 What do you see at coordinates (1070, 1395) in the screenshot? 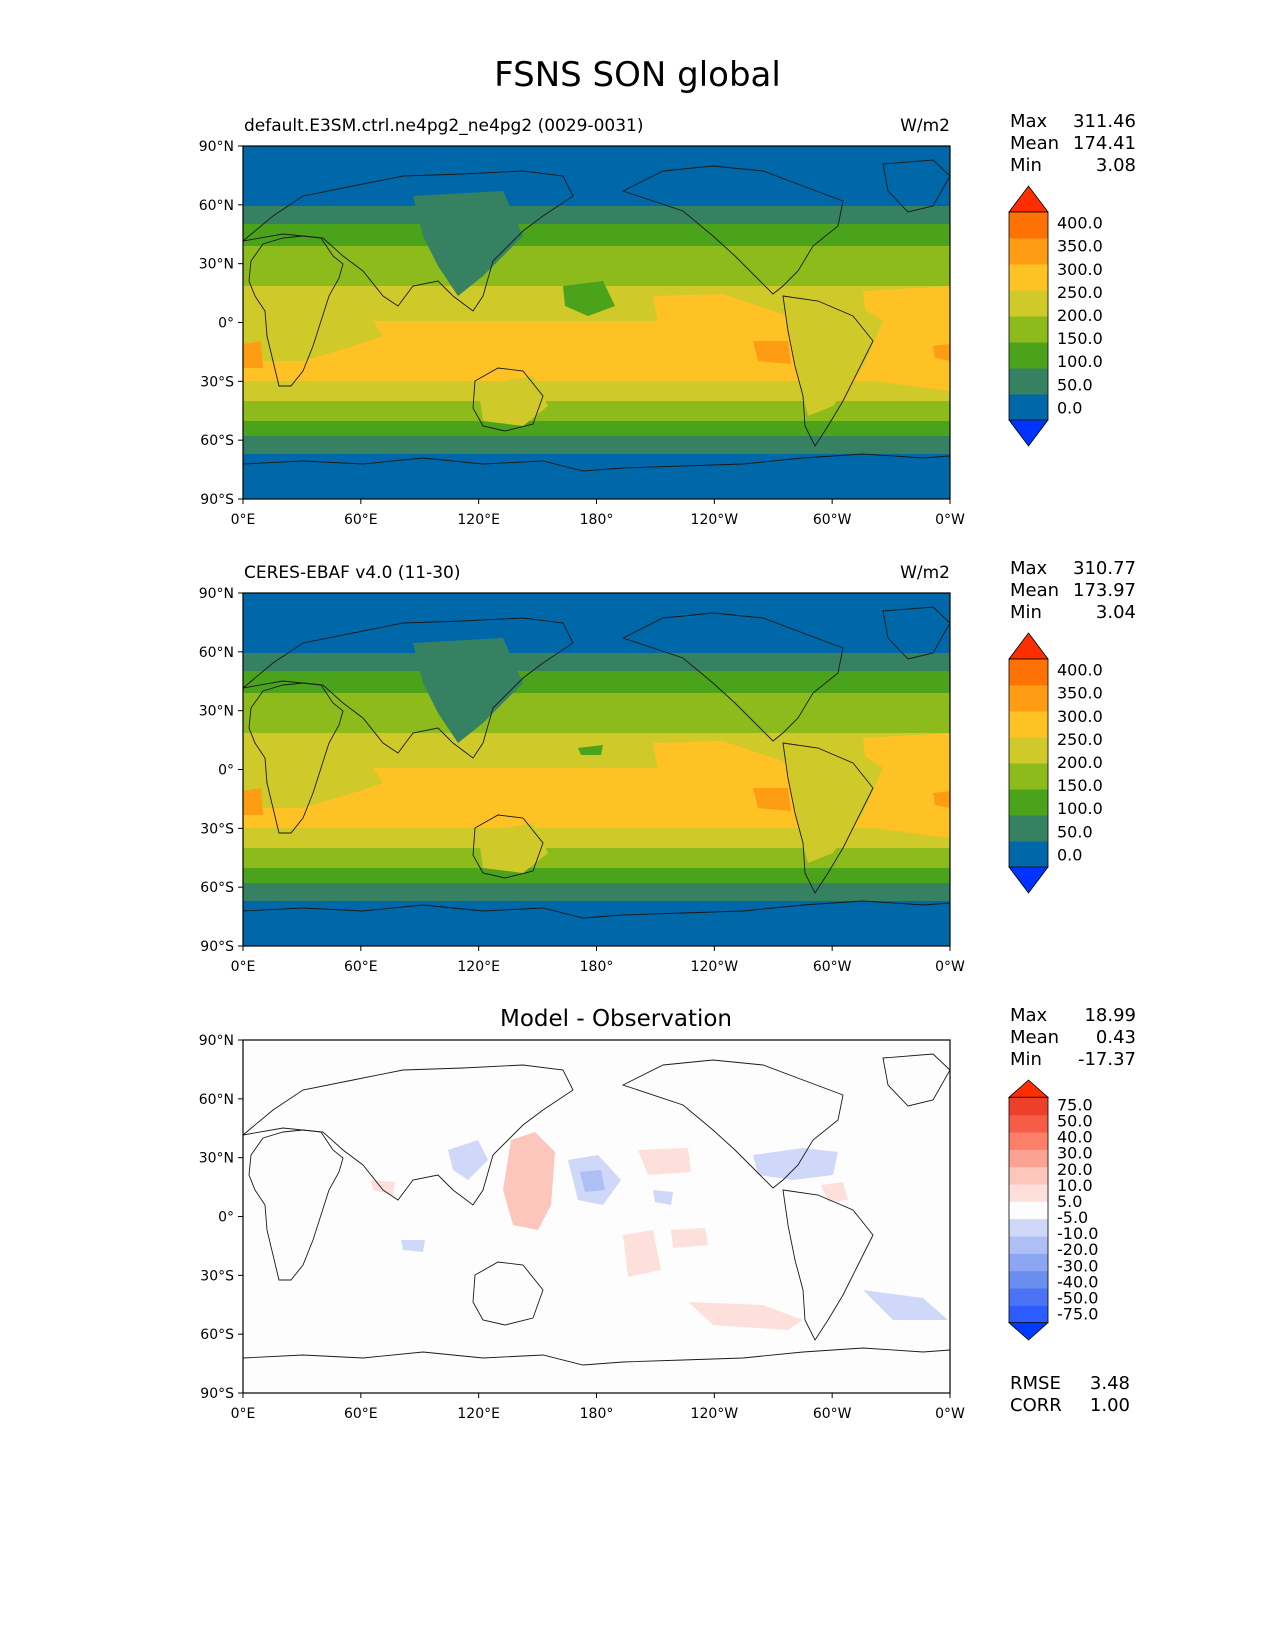
I see `panel3-metrics: RMSE 3.48 CORR 1.00` at bounding box center [1070, 1395].